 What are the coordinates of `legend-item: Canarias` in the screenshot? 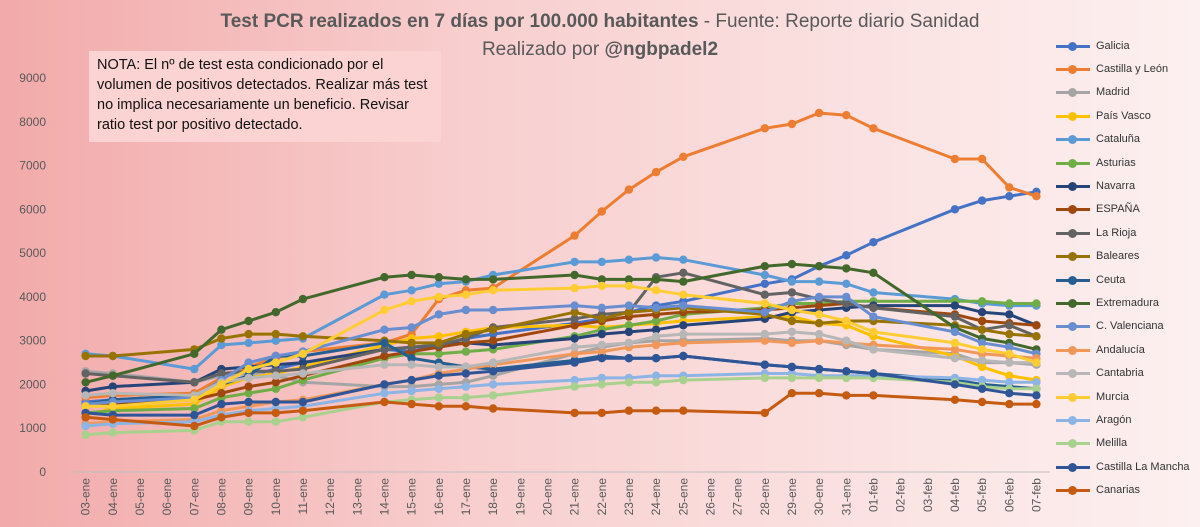 It's located at (1126, 489).